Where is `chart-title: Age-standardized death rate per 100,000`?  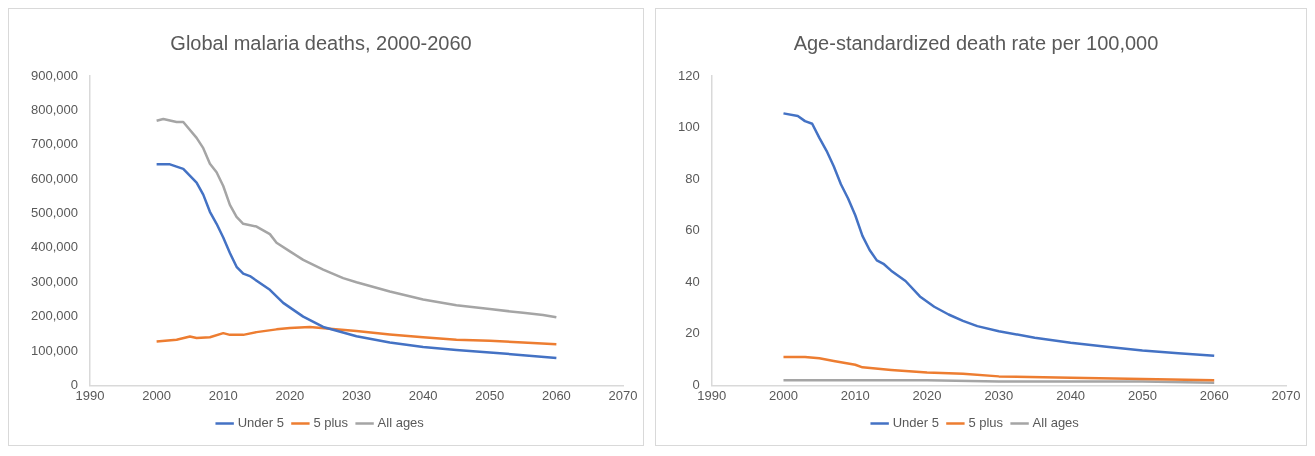
chart-title: Age-standardized death rate per 100,000 is located at coordinates (976, 42).